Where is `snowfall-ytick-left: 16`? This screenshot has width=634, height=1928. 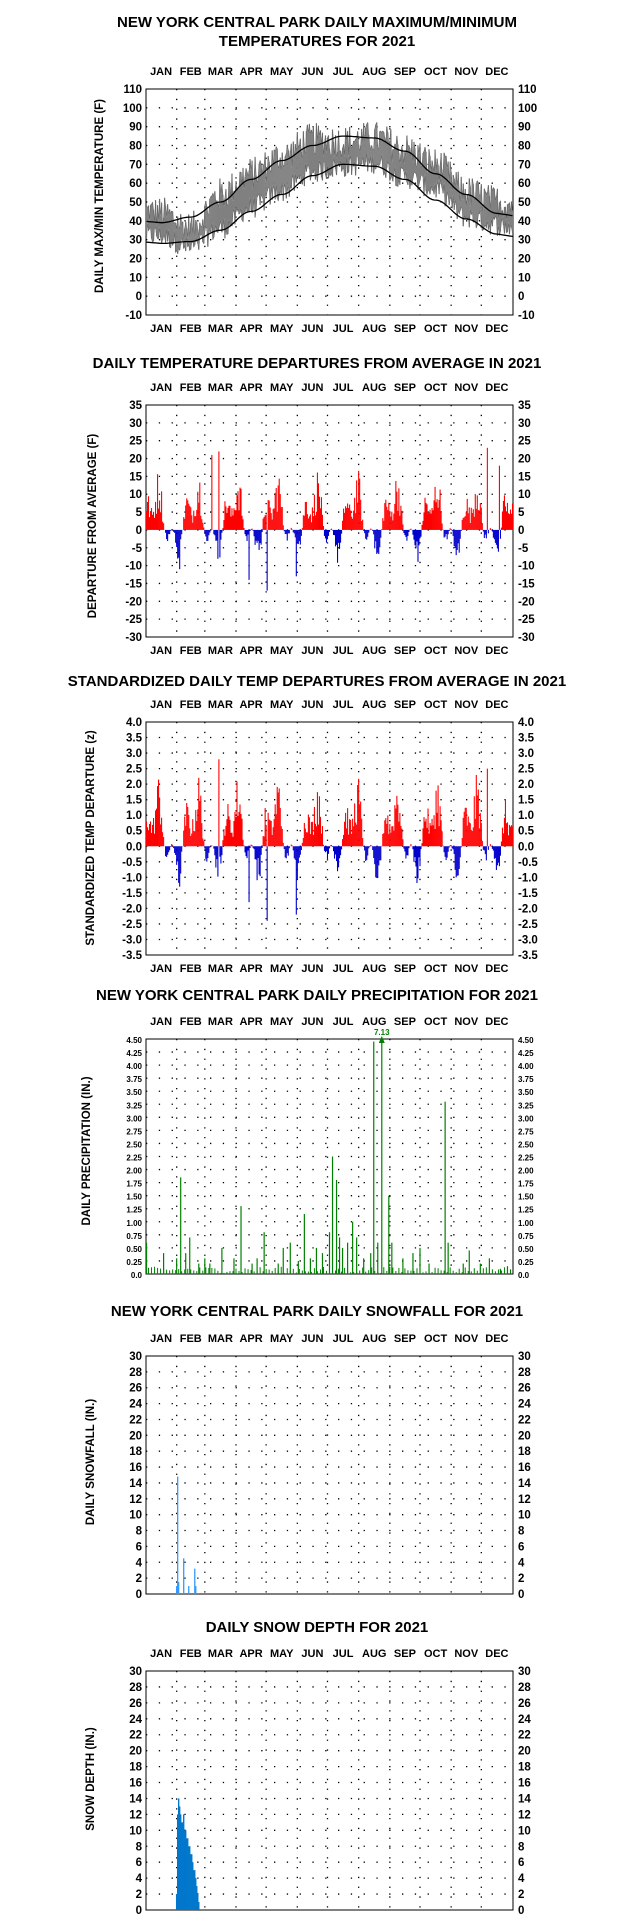 snowfall-ytick-left: 16 is located at coordinates (135, 1468).